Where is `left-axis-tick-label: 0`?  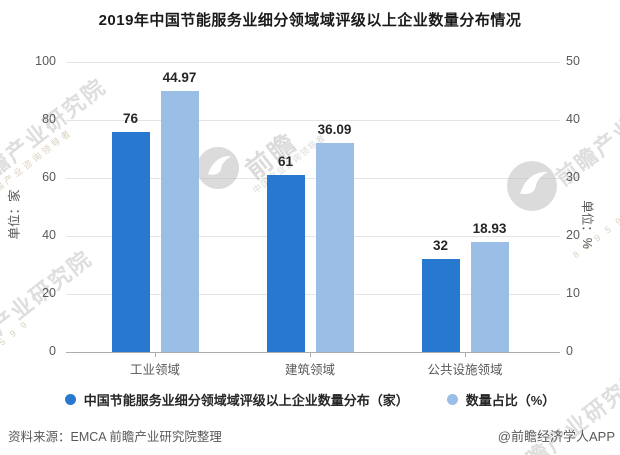
left-axis-tick-label: 0 is located at coordinates (52, 351).